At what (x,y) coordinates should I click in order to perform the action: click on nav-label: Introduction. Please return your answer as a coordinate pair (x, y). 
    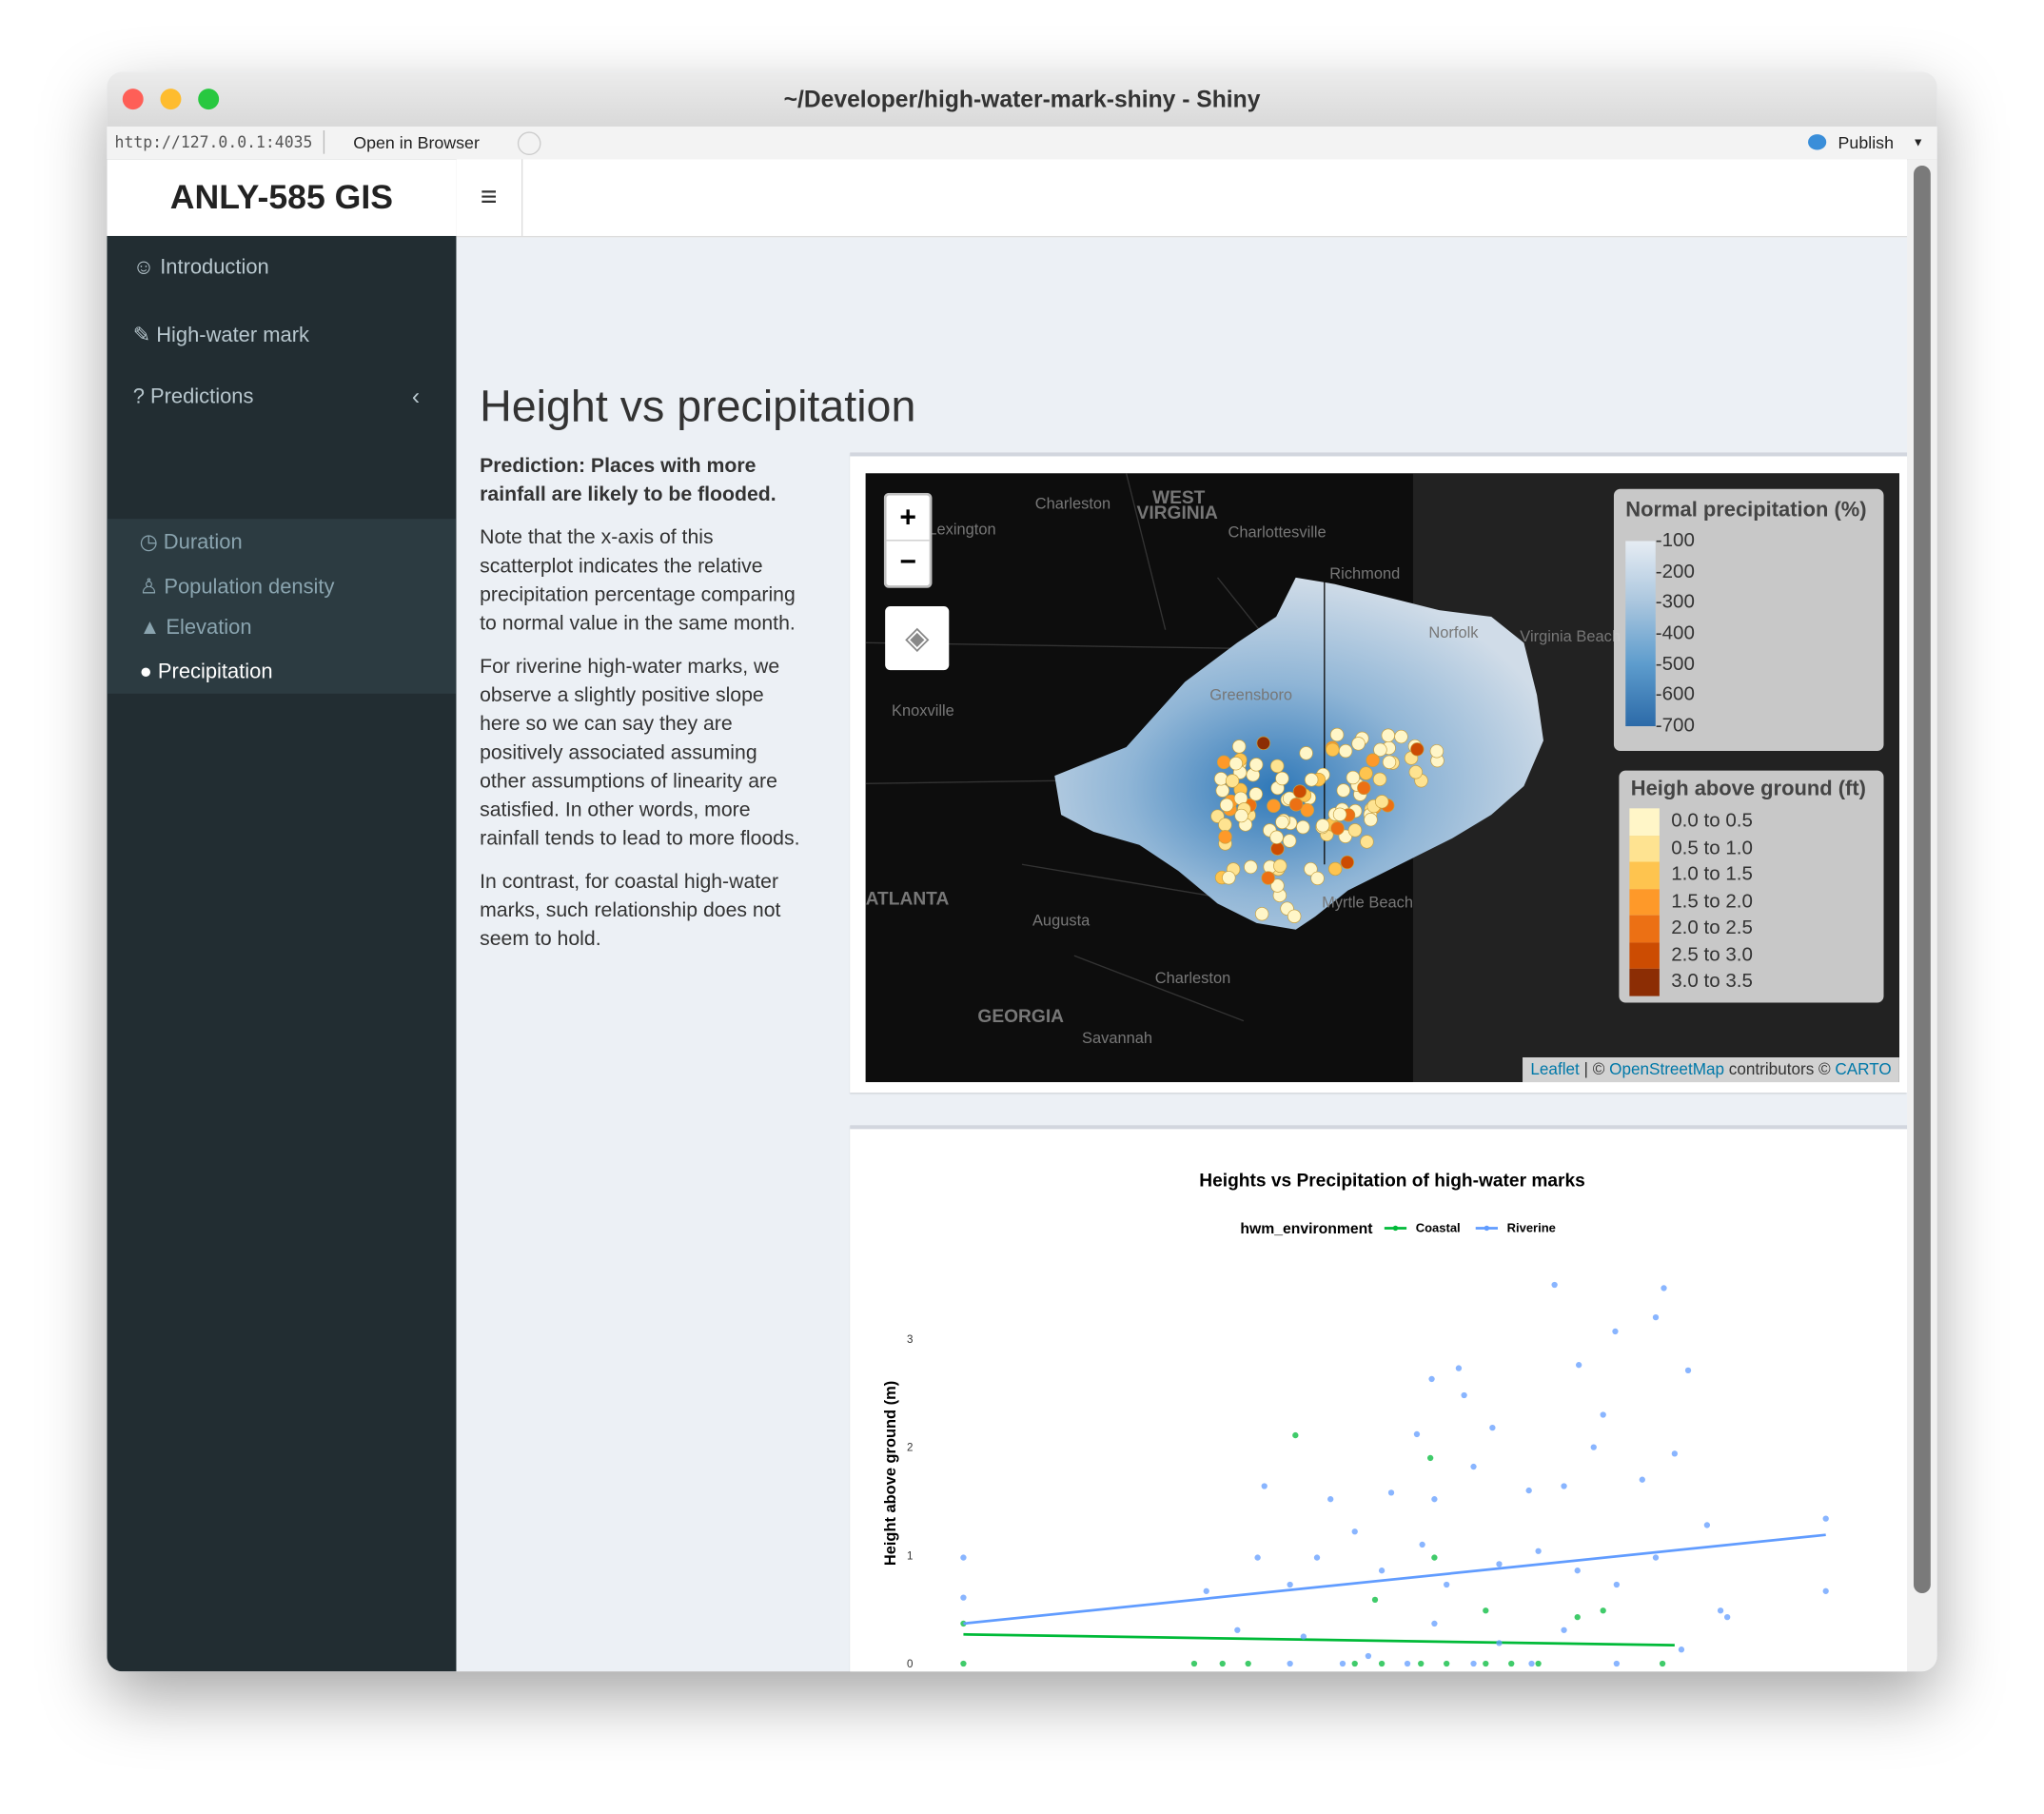
    Looking at the image, I should click on (215, 268).